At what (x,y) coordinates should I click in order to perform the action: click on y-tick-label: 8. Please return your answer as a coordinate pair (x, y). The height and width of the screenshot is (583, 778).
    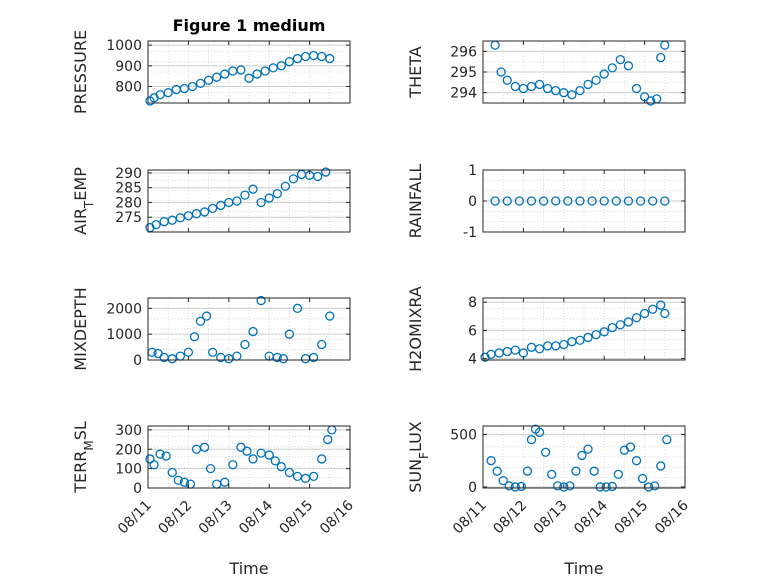
    Looking at the image, I should click on (472, 303).